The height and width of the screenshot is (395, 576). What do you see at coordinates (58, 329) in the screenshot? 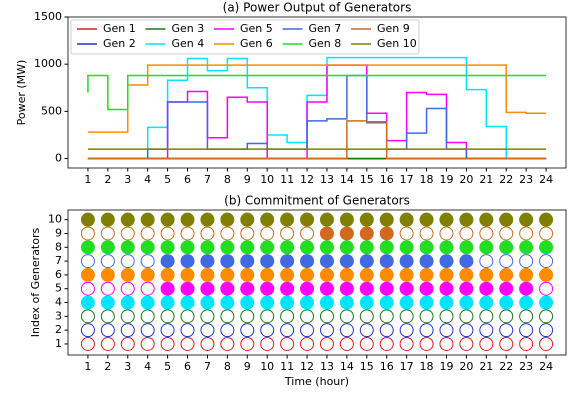
I see `y-tick-label: 2` at bounding box center [58, 329].